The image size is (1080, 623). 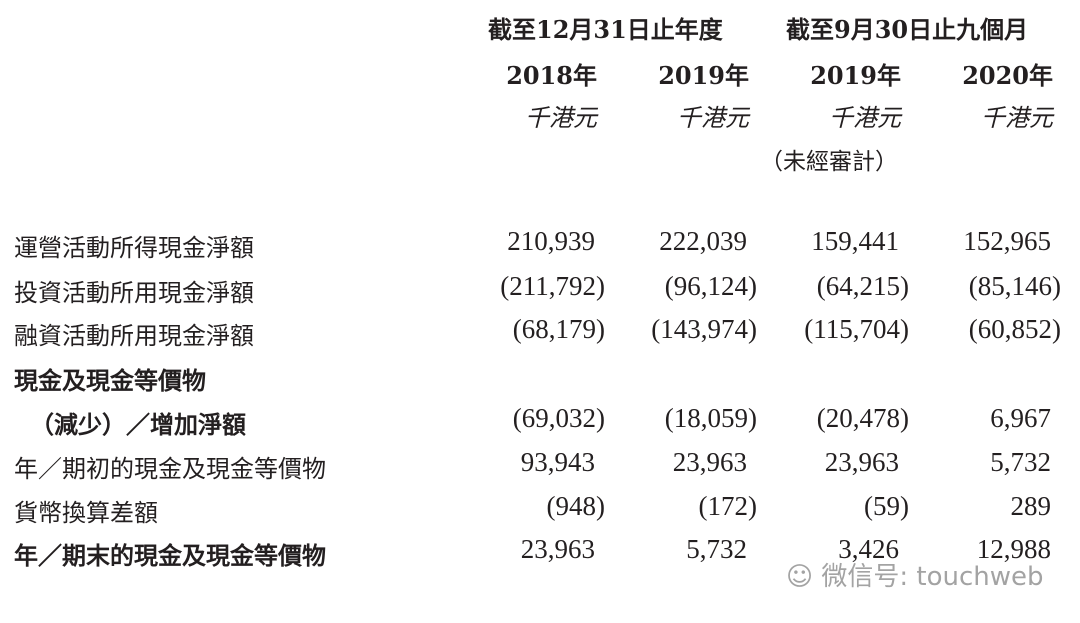 I want to click on row-label: 運營活動所得現金淨額, so click(x=134, y=248).